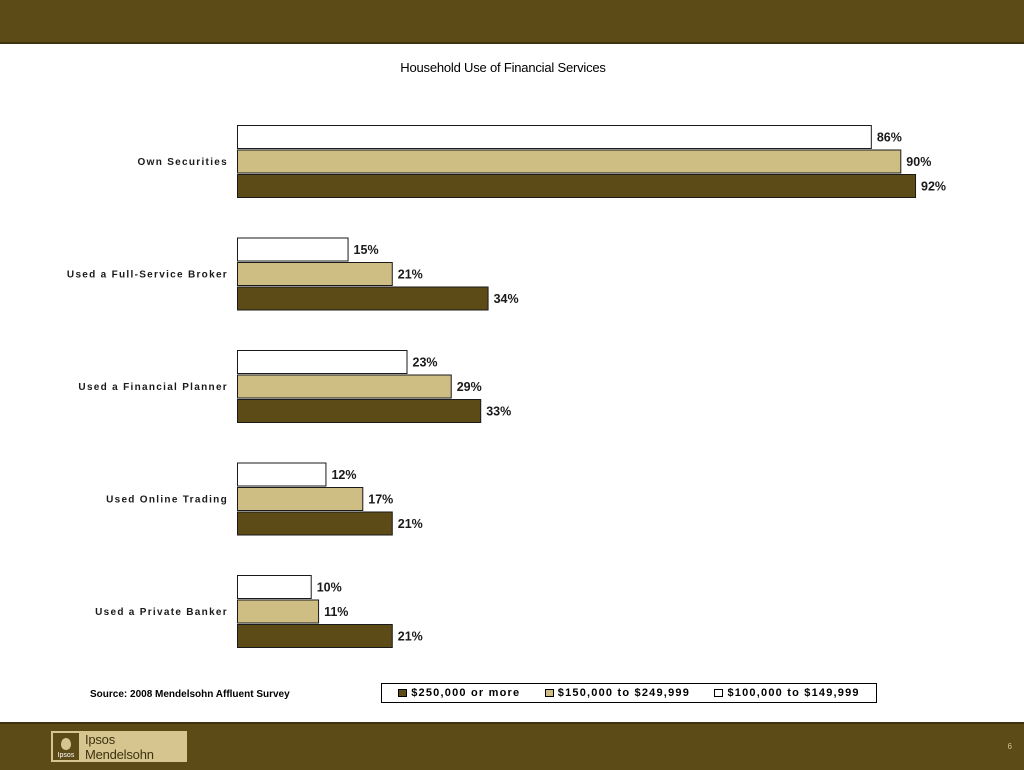 The height and width of the screenshot is (770, 1024). What do you see at coordinates (793, 693) in the screenshot?
I see `legend-label: $100,000 to $149,999` at bounding box center [793, 693].